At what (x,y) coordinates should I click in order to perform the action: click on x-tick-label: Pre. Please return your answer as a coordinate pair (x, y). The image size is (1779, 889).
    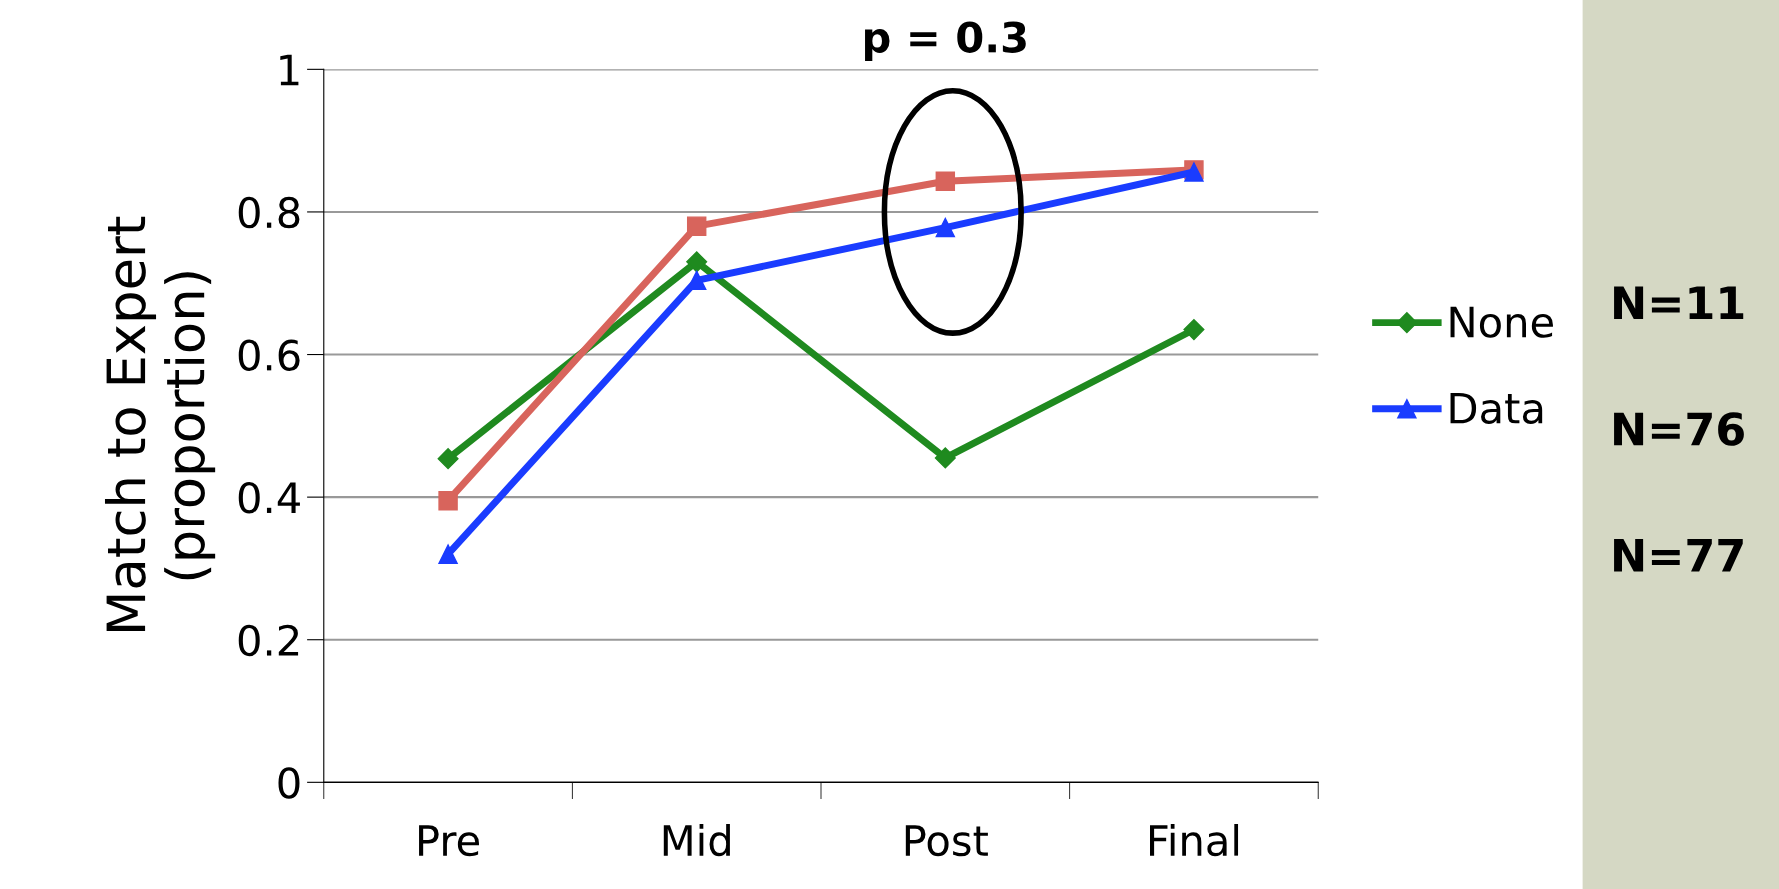
    Looking at the image, I should click on (449, 841).